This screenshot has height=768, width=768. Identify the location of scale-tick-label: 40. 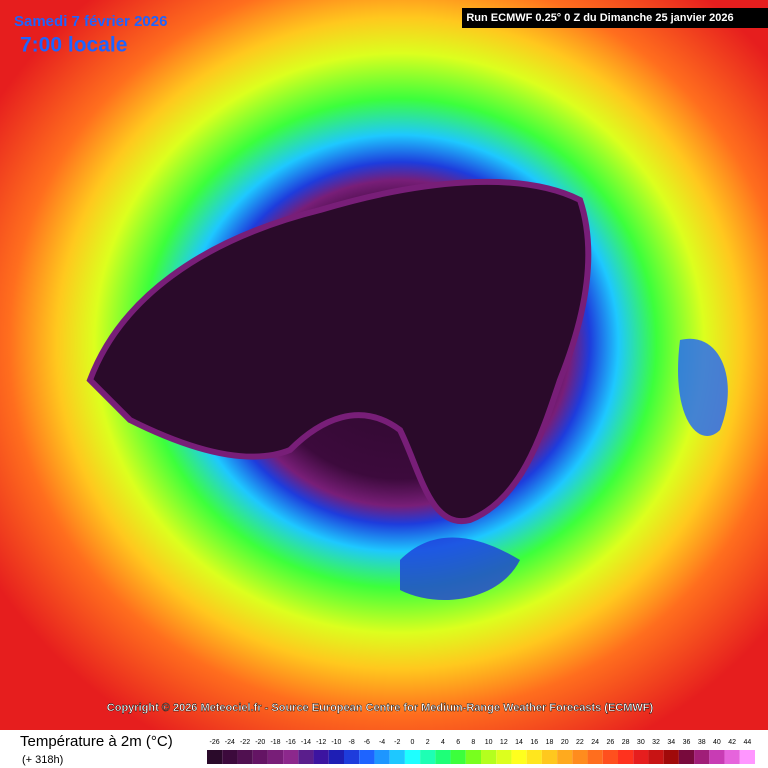
(717, 742).